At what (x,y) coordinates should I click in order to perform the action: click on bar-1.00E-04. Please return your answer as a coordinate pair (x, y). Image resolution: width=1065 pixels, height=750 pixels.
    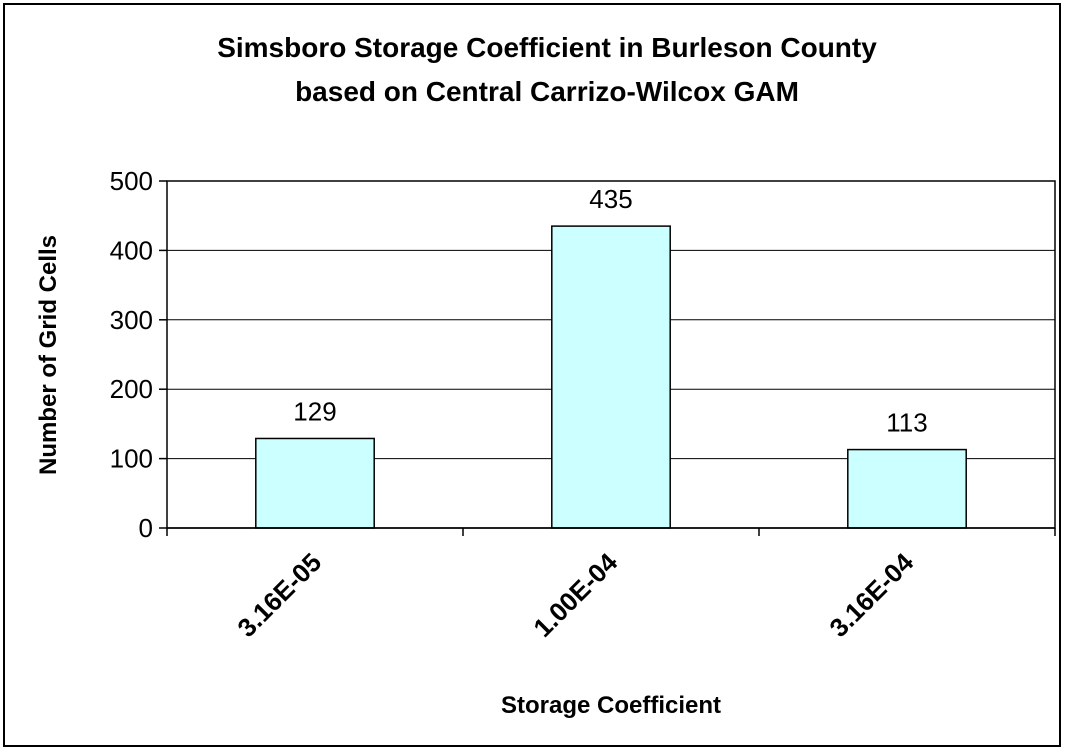
    Looking at the image, I should click on (611, 377).